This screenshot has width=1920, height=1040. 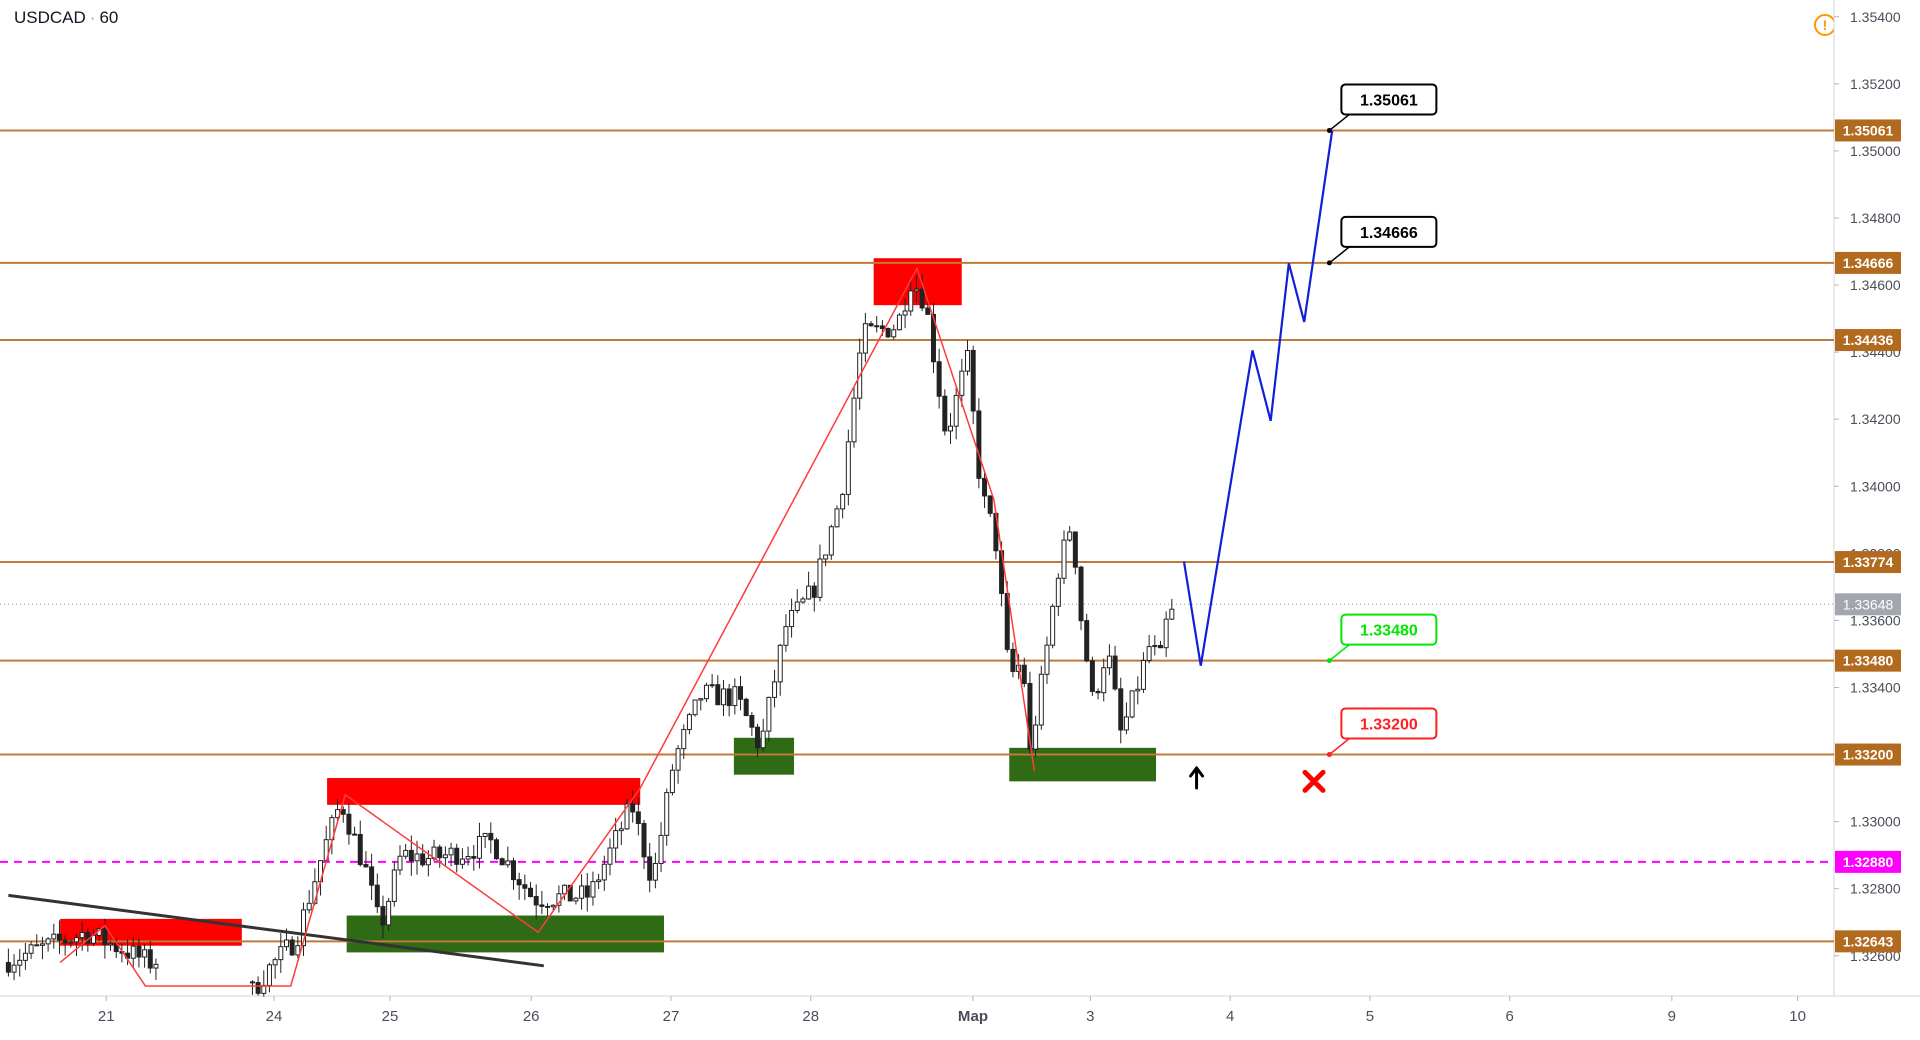 What do you see at coordinates (1875, 285) in the screenshot?
I see `y-tick-label: 1.34600` at bounding box center [1875, 285].